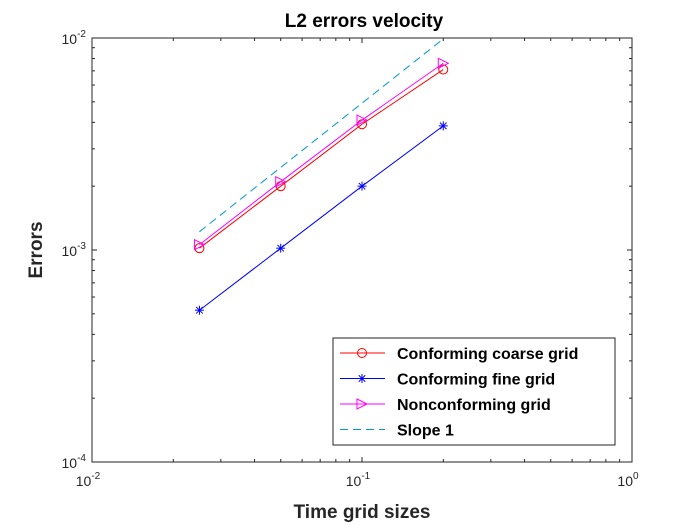 This screenshot has height=525, width=700. I want to click on y-tick-label: 10⁻⁴, so click(74, 462).